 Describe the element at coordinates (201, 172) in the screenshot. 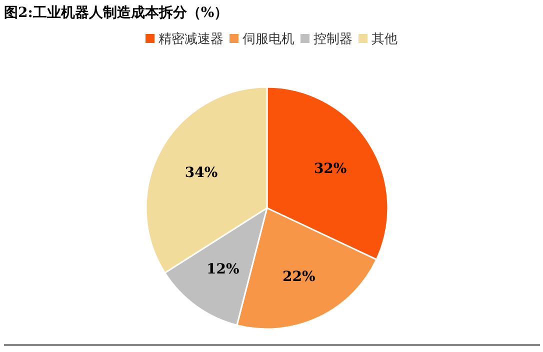

I see `data-label: 34%` at that location.